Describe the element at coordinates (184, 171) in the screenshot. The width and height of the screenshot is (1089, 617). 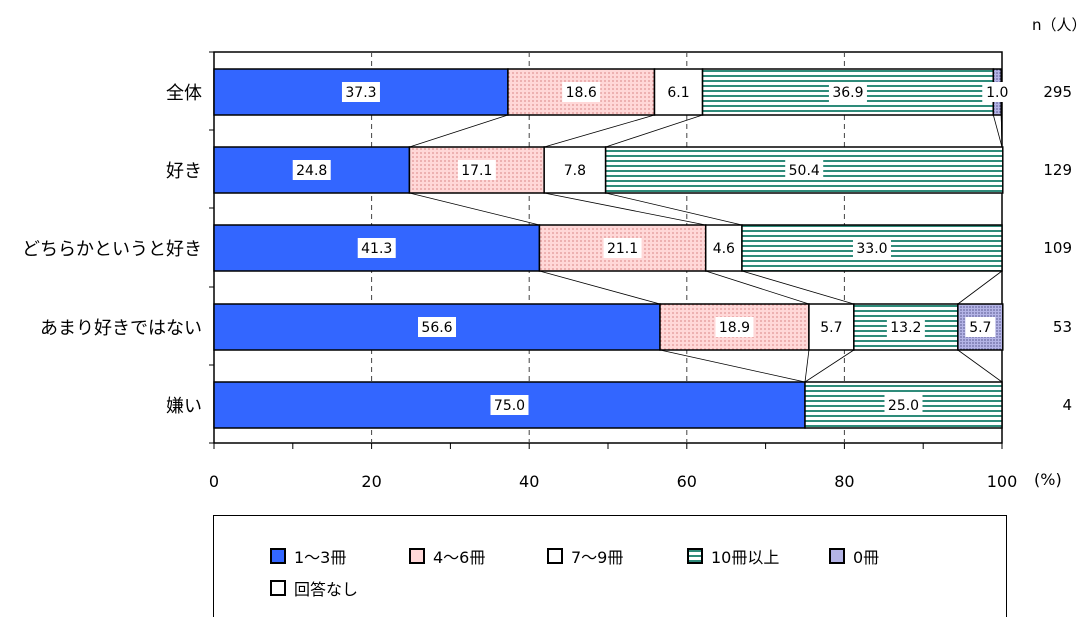
I see `category-label: 好き` at that location.